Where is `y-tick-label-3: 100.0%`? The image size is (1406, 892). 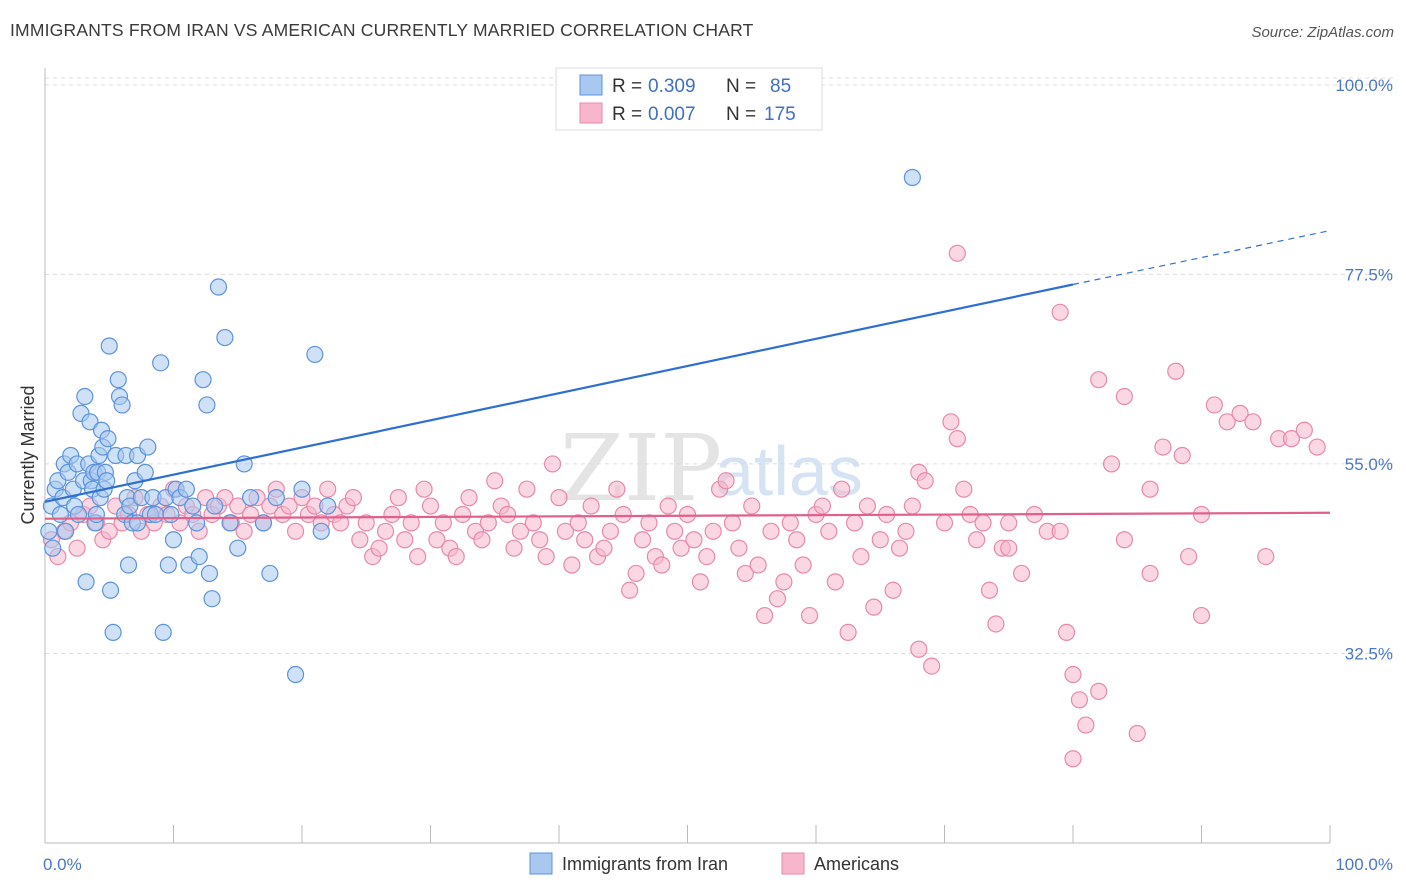 y-tick-label-3: 100.0% is located at coordinates (1364, 85).